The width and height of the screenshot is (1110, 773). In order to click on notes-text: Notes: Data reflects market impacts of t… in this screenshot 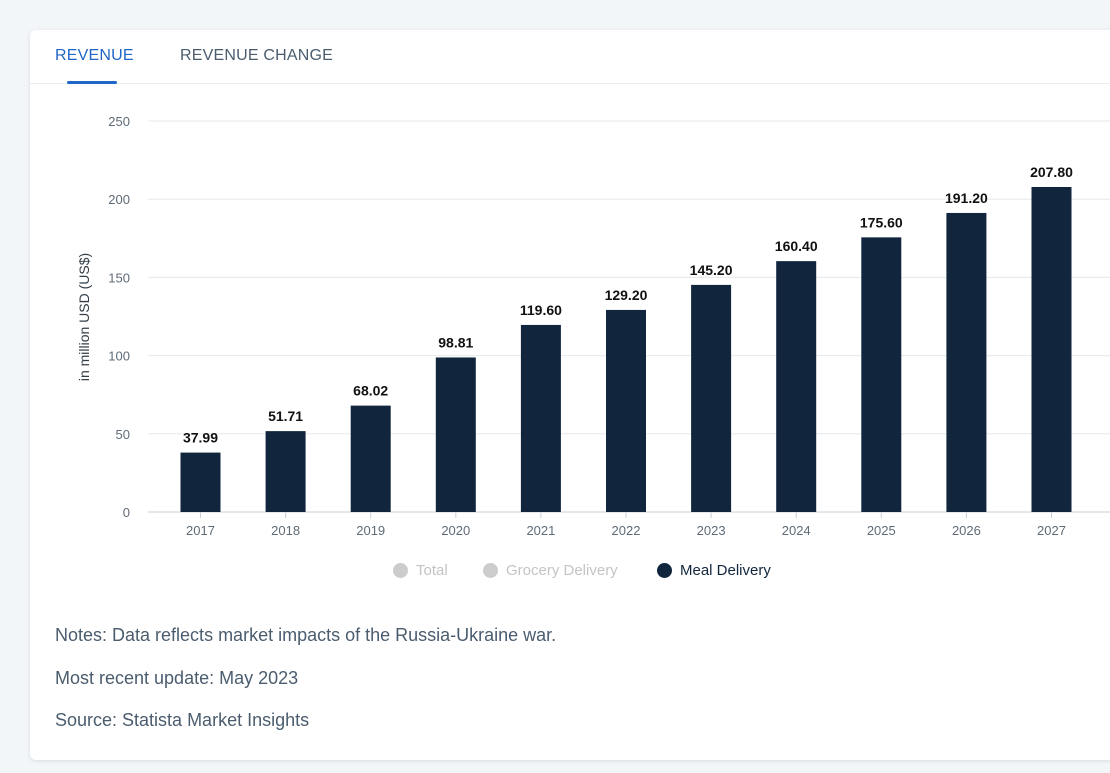, I will do `click(306, 635)`.